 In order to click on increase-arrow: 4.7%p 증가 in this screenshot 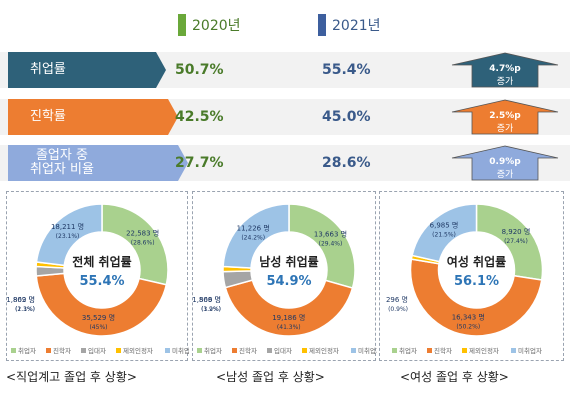, I will do `click(505, 70)`.